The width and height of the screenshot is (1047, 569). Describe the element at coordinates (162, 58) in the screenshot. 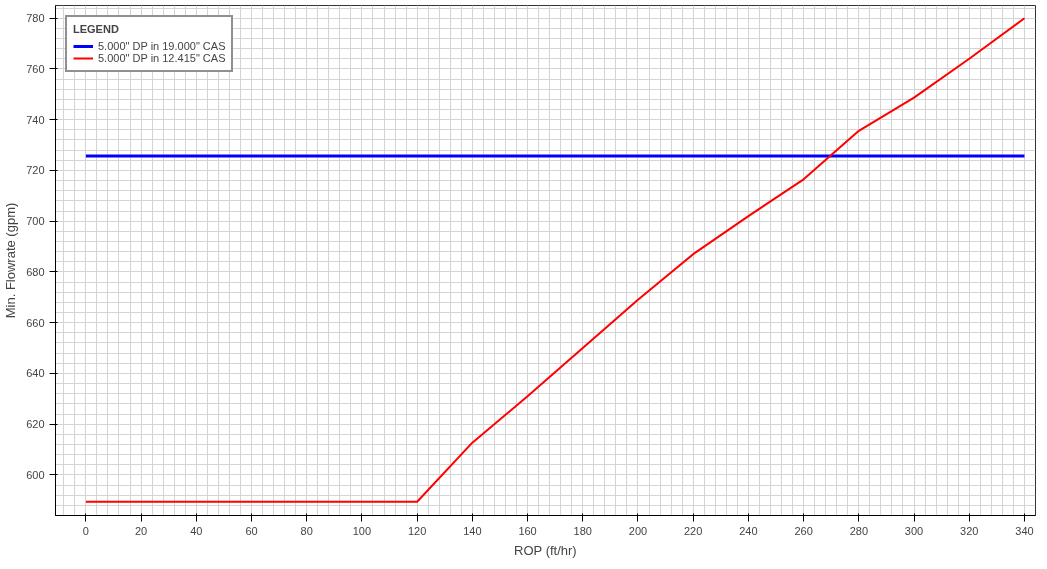

I see `legend-label: 5.000" DP in 12.415" CAS` at that location.